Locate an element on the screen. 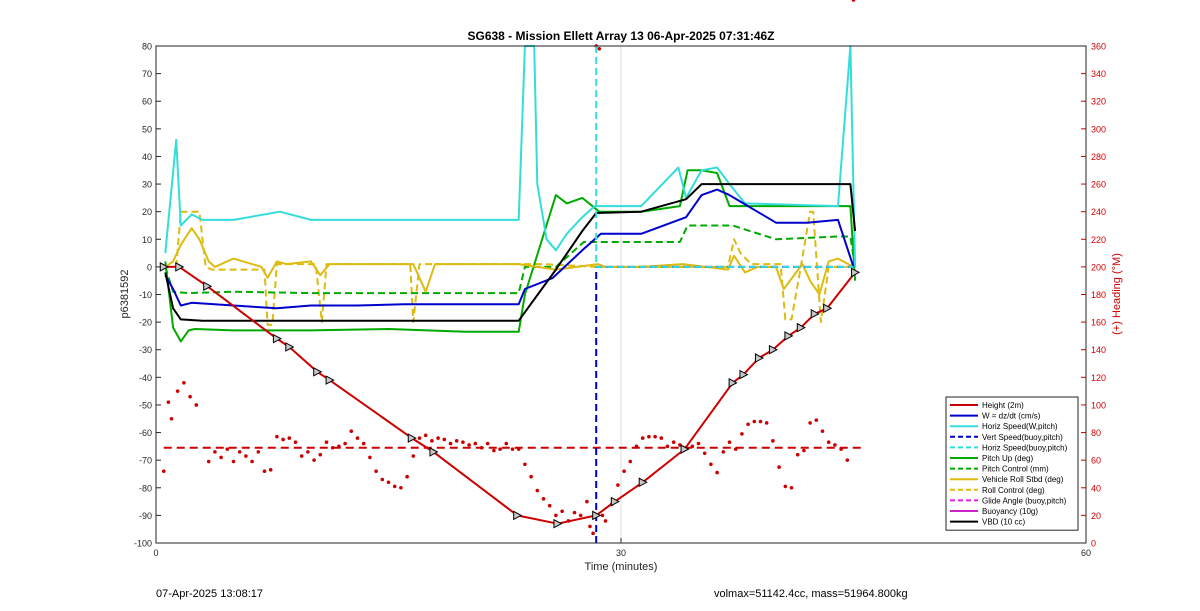 This screenshot has height=611, width=1200. y-right-tick-label: 260 is located at coordinates (1098, 185).